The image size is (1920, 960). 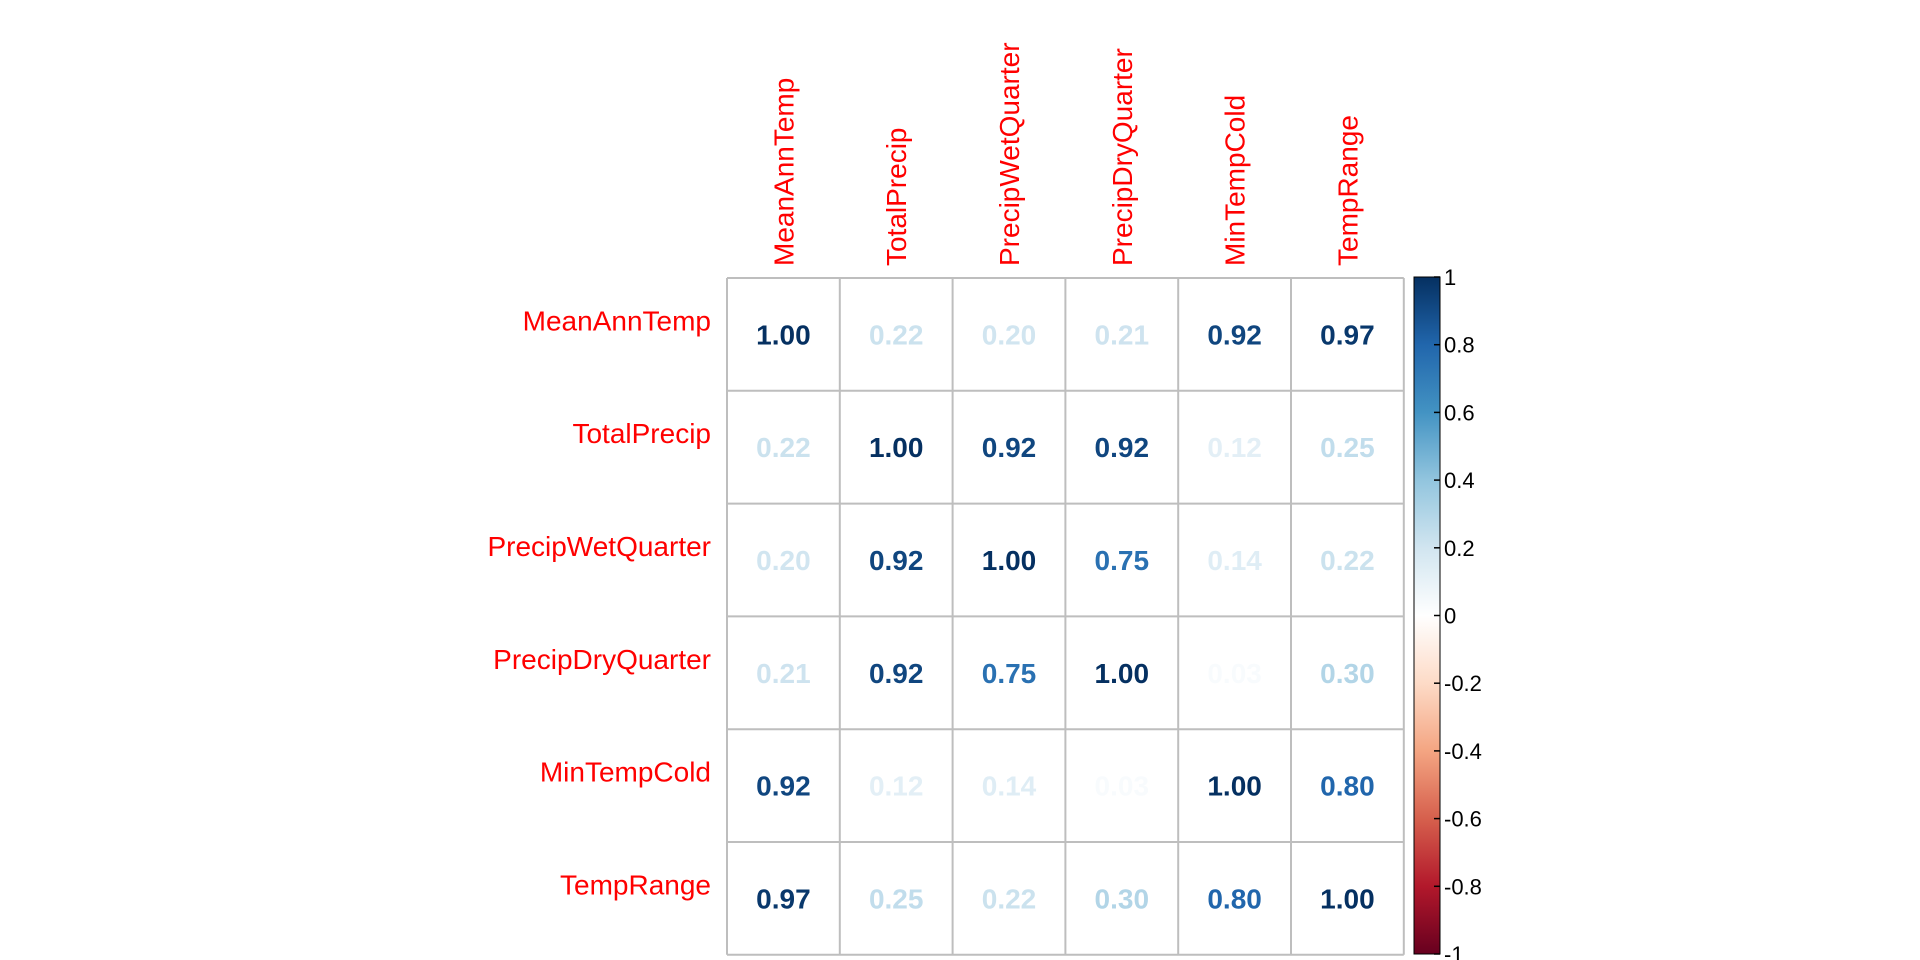 I want to click on colorbar: 1 0.8 0.6 0.4 0.2 0 -0.2 -0.4 -0.6 -0.8 -1, so click(x=1447, y=612).